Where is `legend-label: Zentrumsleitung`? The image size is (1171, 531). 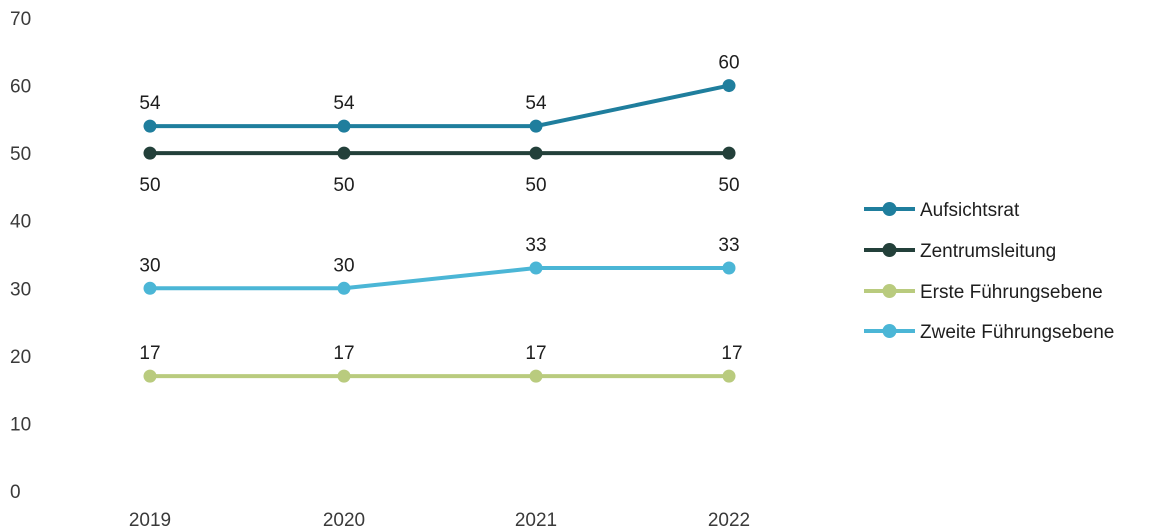
legend-label: Zentrumsleitung is located at coordinates (988, 251).